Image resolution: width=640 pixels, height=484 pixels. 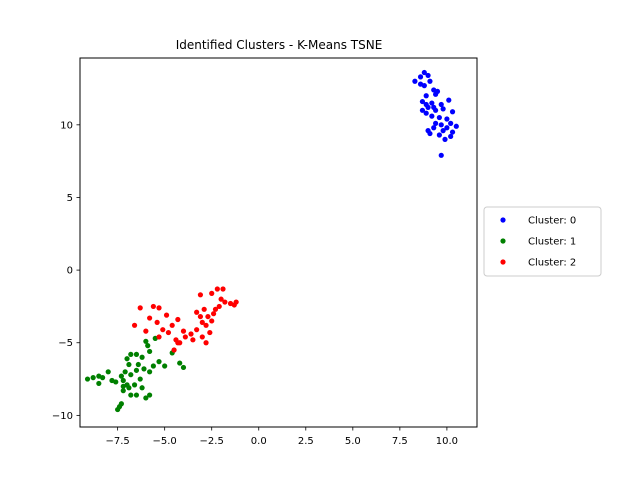 What do you see at coordinates (117, 441) in the screenshot?
I see `x-tick-label: −7.5` at bounding box center [117, 441].